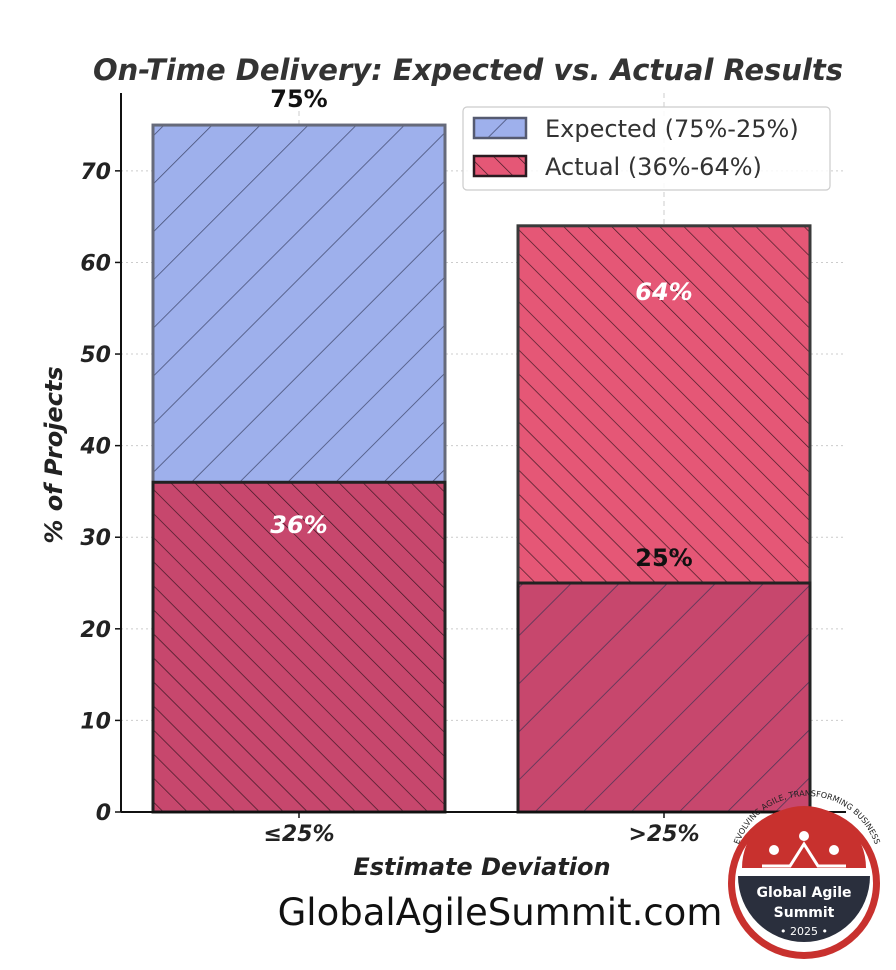 This screenshot has width=896, height=970. I want to click on badge-figure-center, so click(804, 836).